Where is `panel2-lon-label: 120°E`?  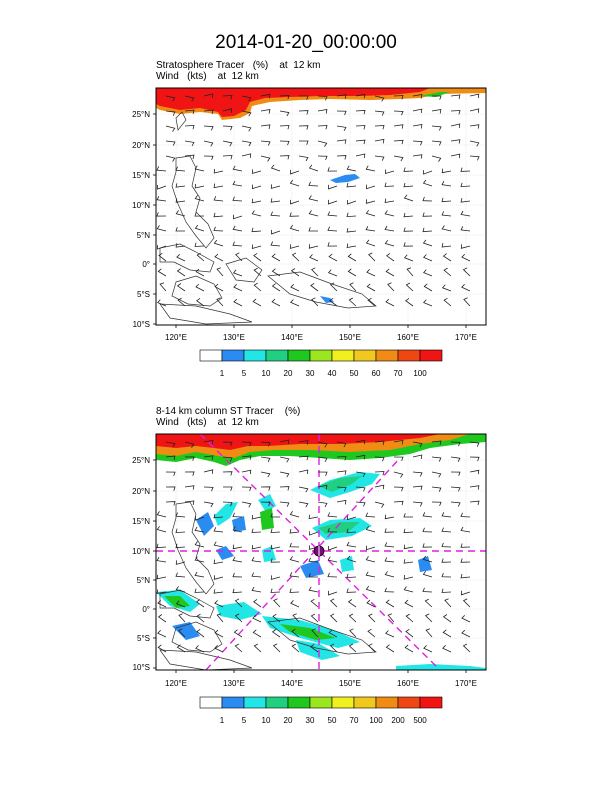
panel2-lon-label: 120°E is located at coordinates (176, 683).